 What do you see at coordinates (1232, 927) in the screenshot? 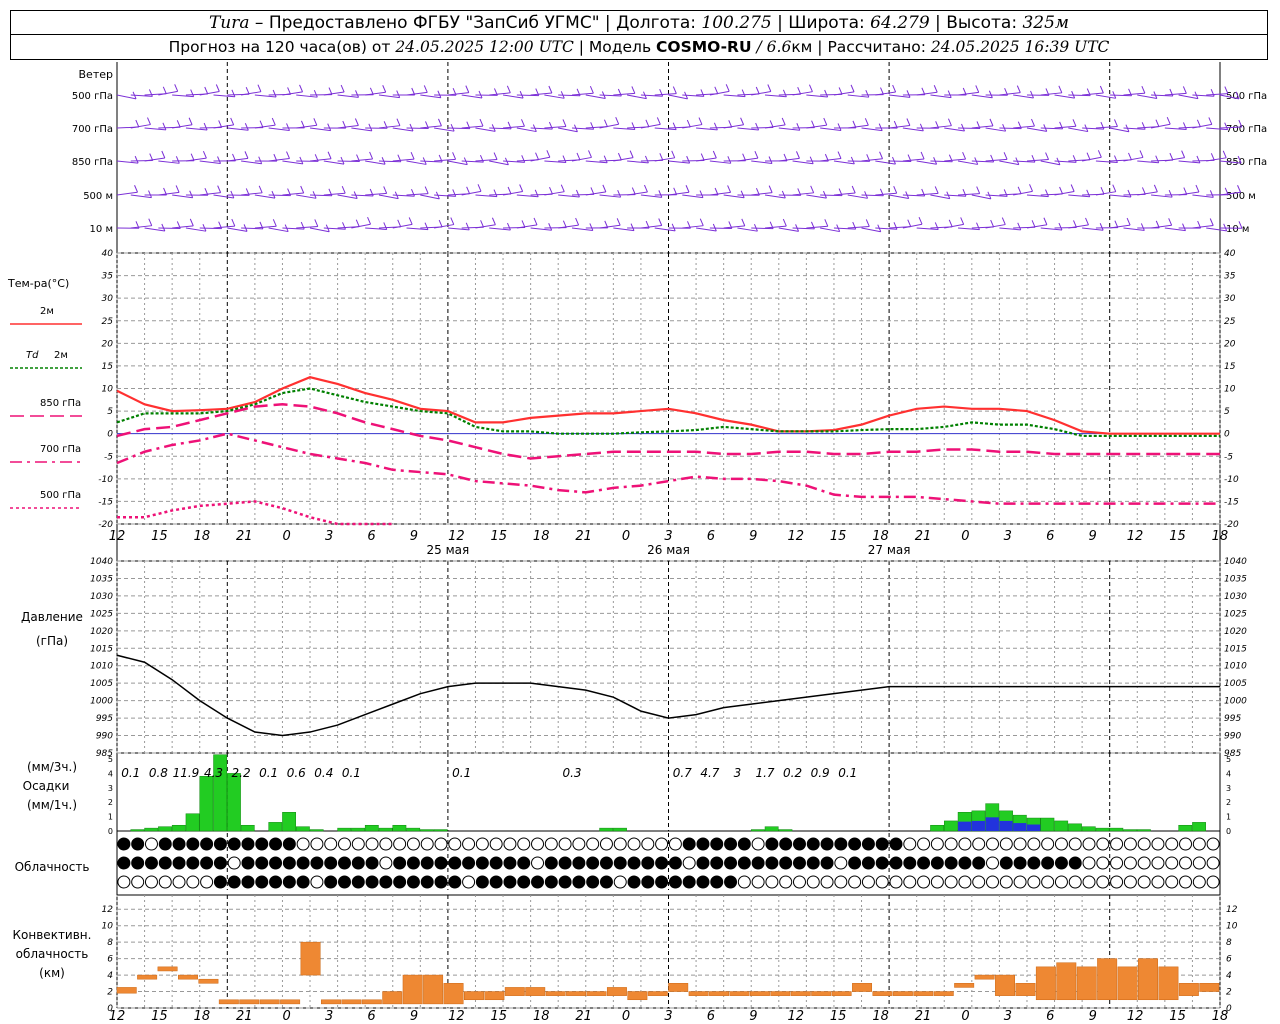
I see `conv-tick-right: 10` at bounding box center [1232, 927].